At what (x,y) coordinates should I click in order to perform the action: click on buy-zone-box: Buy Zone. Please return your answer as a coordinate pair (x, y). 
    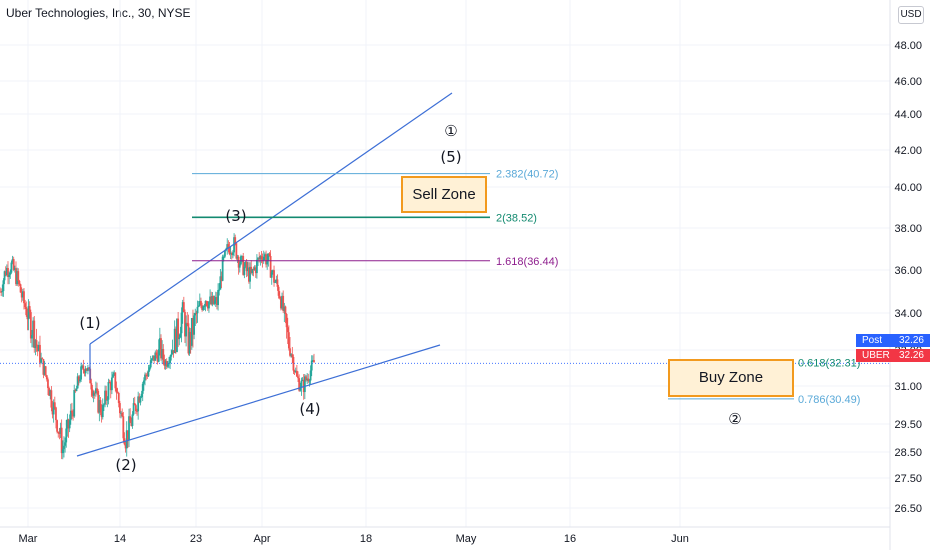
    Looking at the image, I should click on (731, 378).